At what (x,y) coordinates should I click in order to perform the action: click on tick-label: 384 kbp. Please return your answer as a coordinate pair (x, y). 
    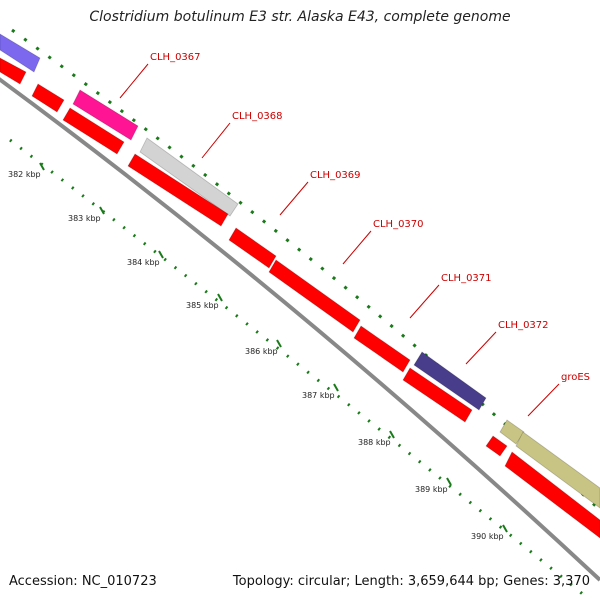
    Looking at the image, I should click on (143, 262).